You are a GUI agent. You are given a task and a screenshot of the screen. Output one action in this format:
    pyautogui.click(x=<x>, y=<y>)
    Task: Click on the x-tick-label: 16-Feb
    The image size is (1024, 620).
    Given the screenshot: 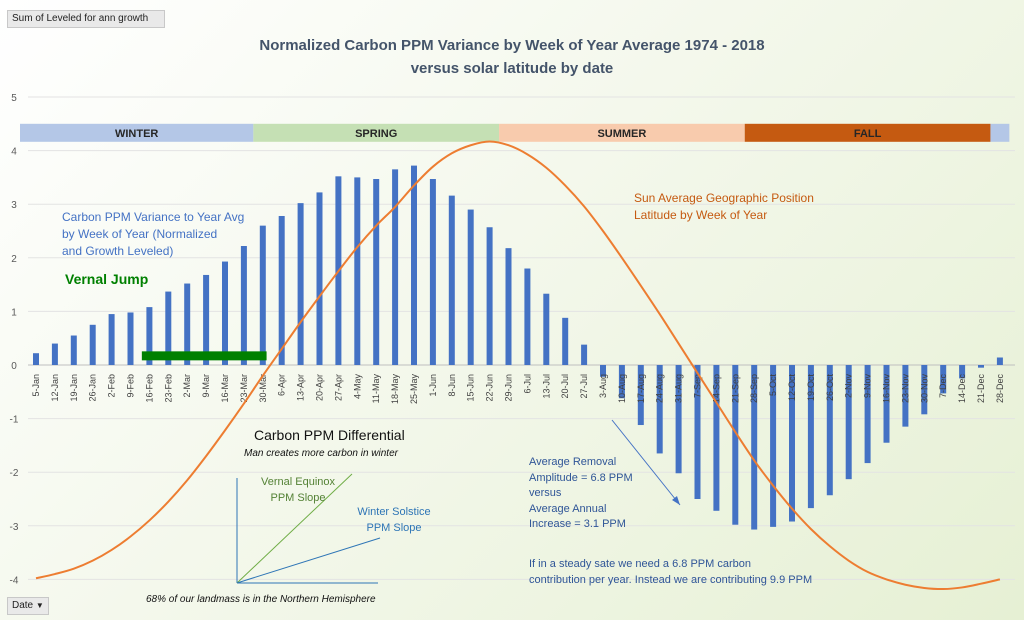 What is the action you would take?
    pyautogui.click(x=149, y=388)
    